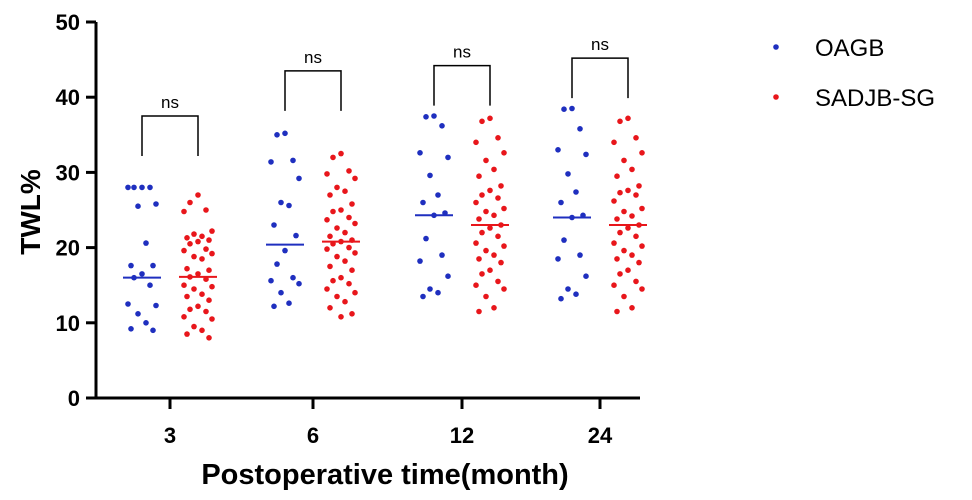  Describe the element at coordinates (849, 48) in the screenshot. I see `legend-label-oagb: OAGB` at that location.